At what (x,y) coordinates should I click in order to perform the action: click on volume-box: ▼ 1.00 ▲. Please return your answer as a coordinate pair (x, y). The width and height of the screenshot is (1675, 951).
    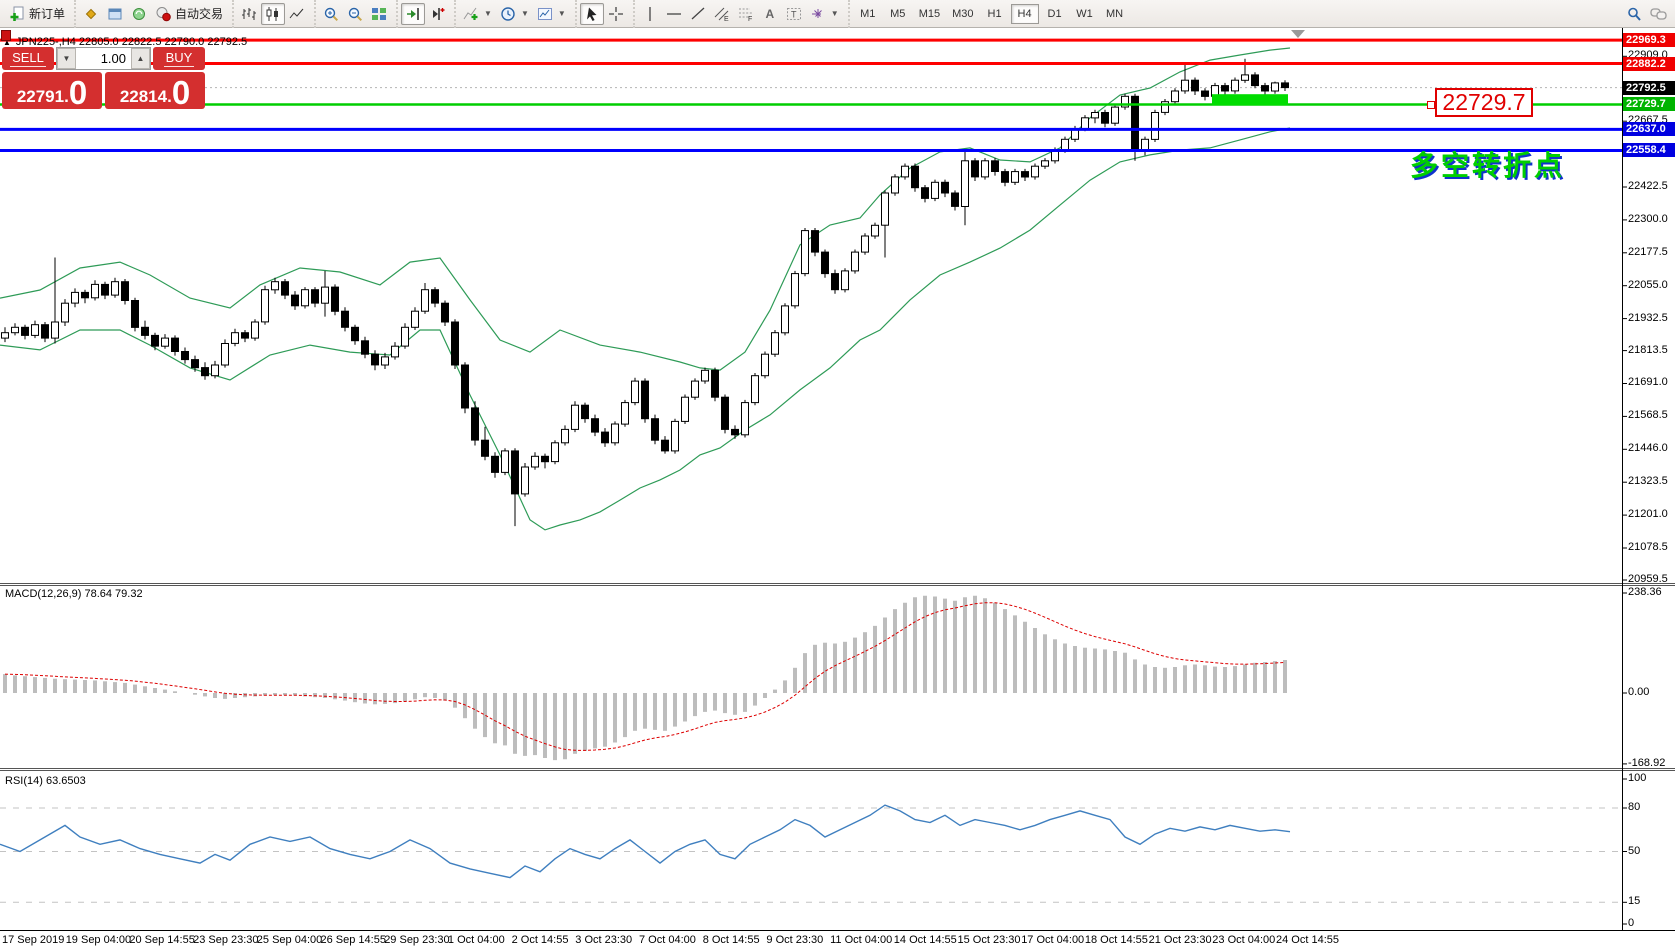
    Looking at the image, I should click on (103, 58).